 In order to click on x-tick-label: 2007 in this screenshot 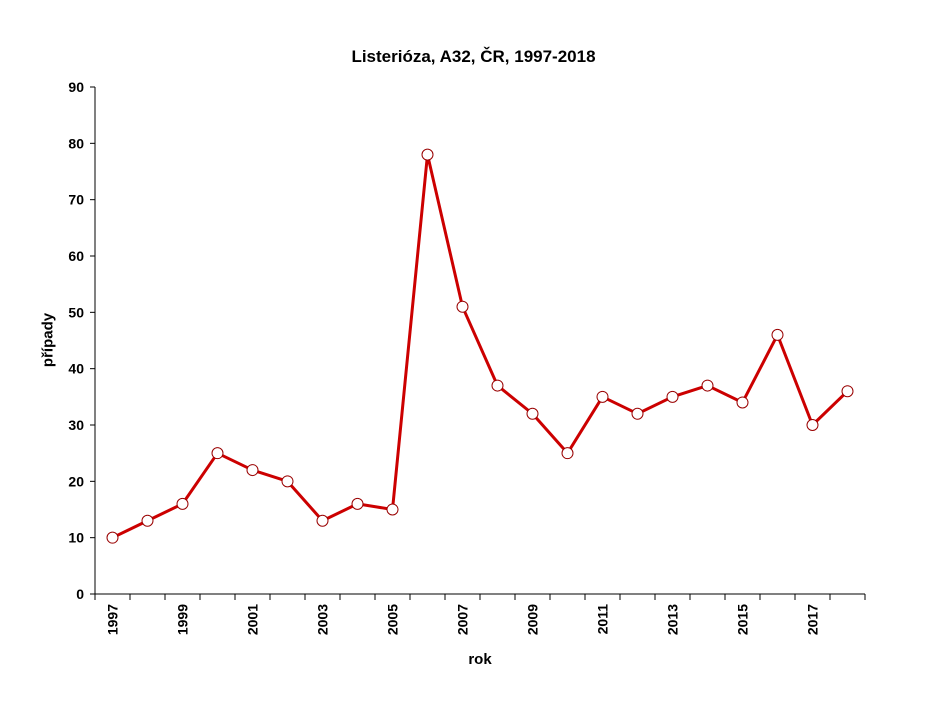, I will do `click(463, 619)`.